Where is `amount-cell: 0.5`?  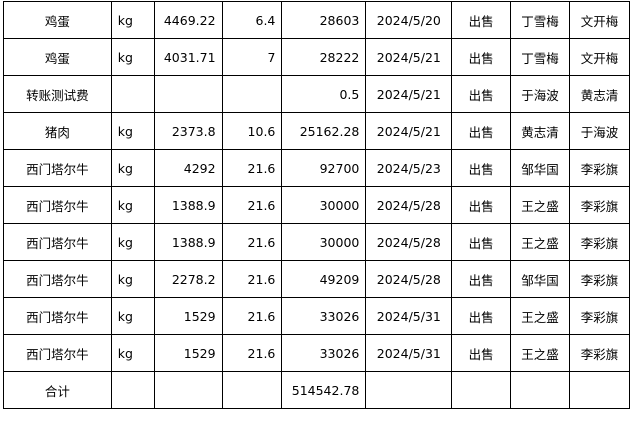 amount-cell: 0.5 is located at coordinates (324, 94).